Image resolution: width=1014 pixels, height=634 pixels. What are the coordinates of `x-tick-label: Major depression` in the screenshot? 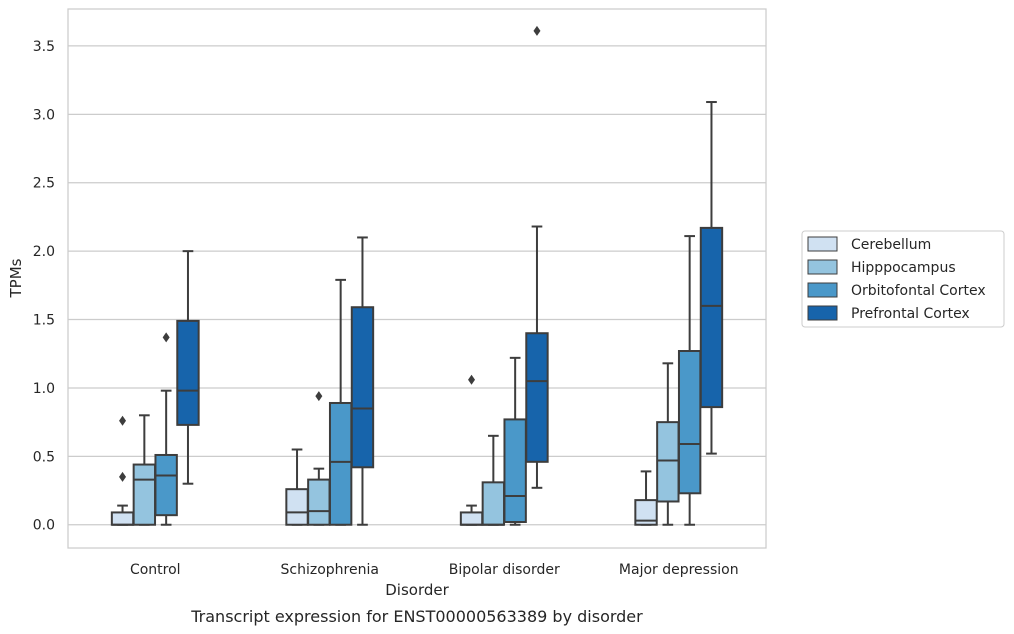 It's located at (679, 570).